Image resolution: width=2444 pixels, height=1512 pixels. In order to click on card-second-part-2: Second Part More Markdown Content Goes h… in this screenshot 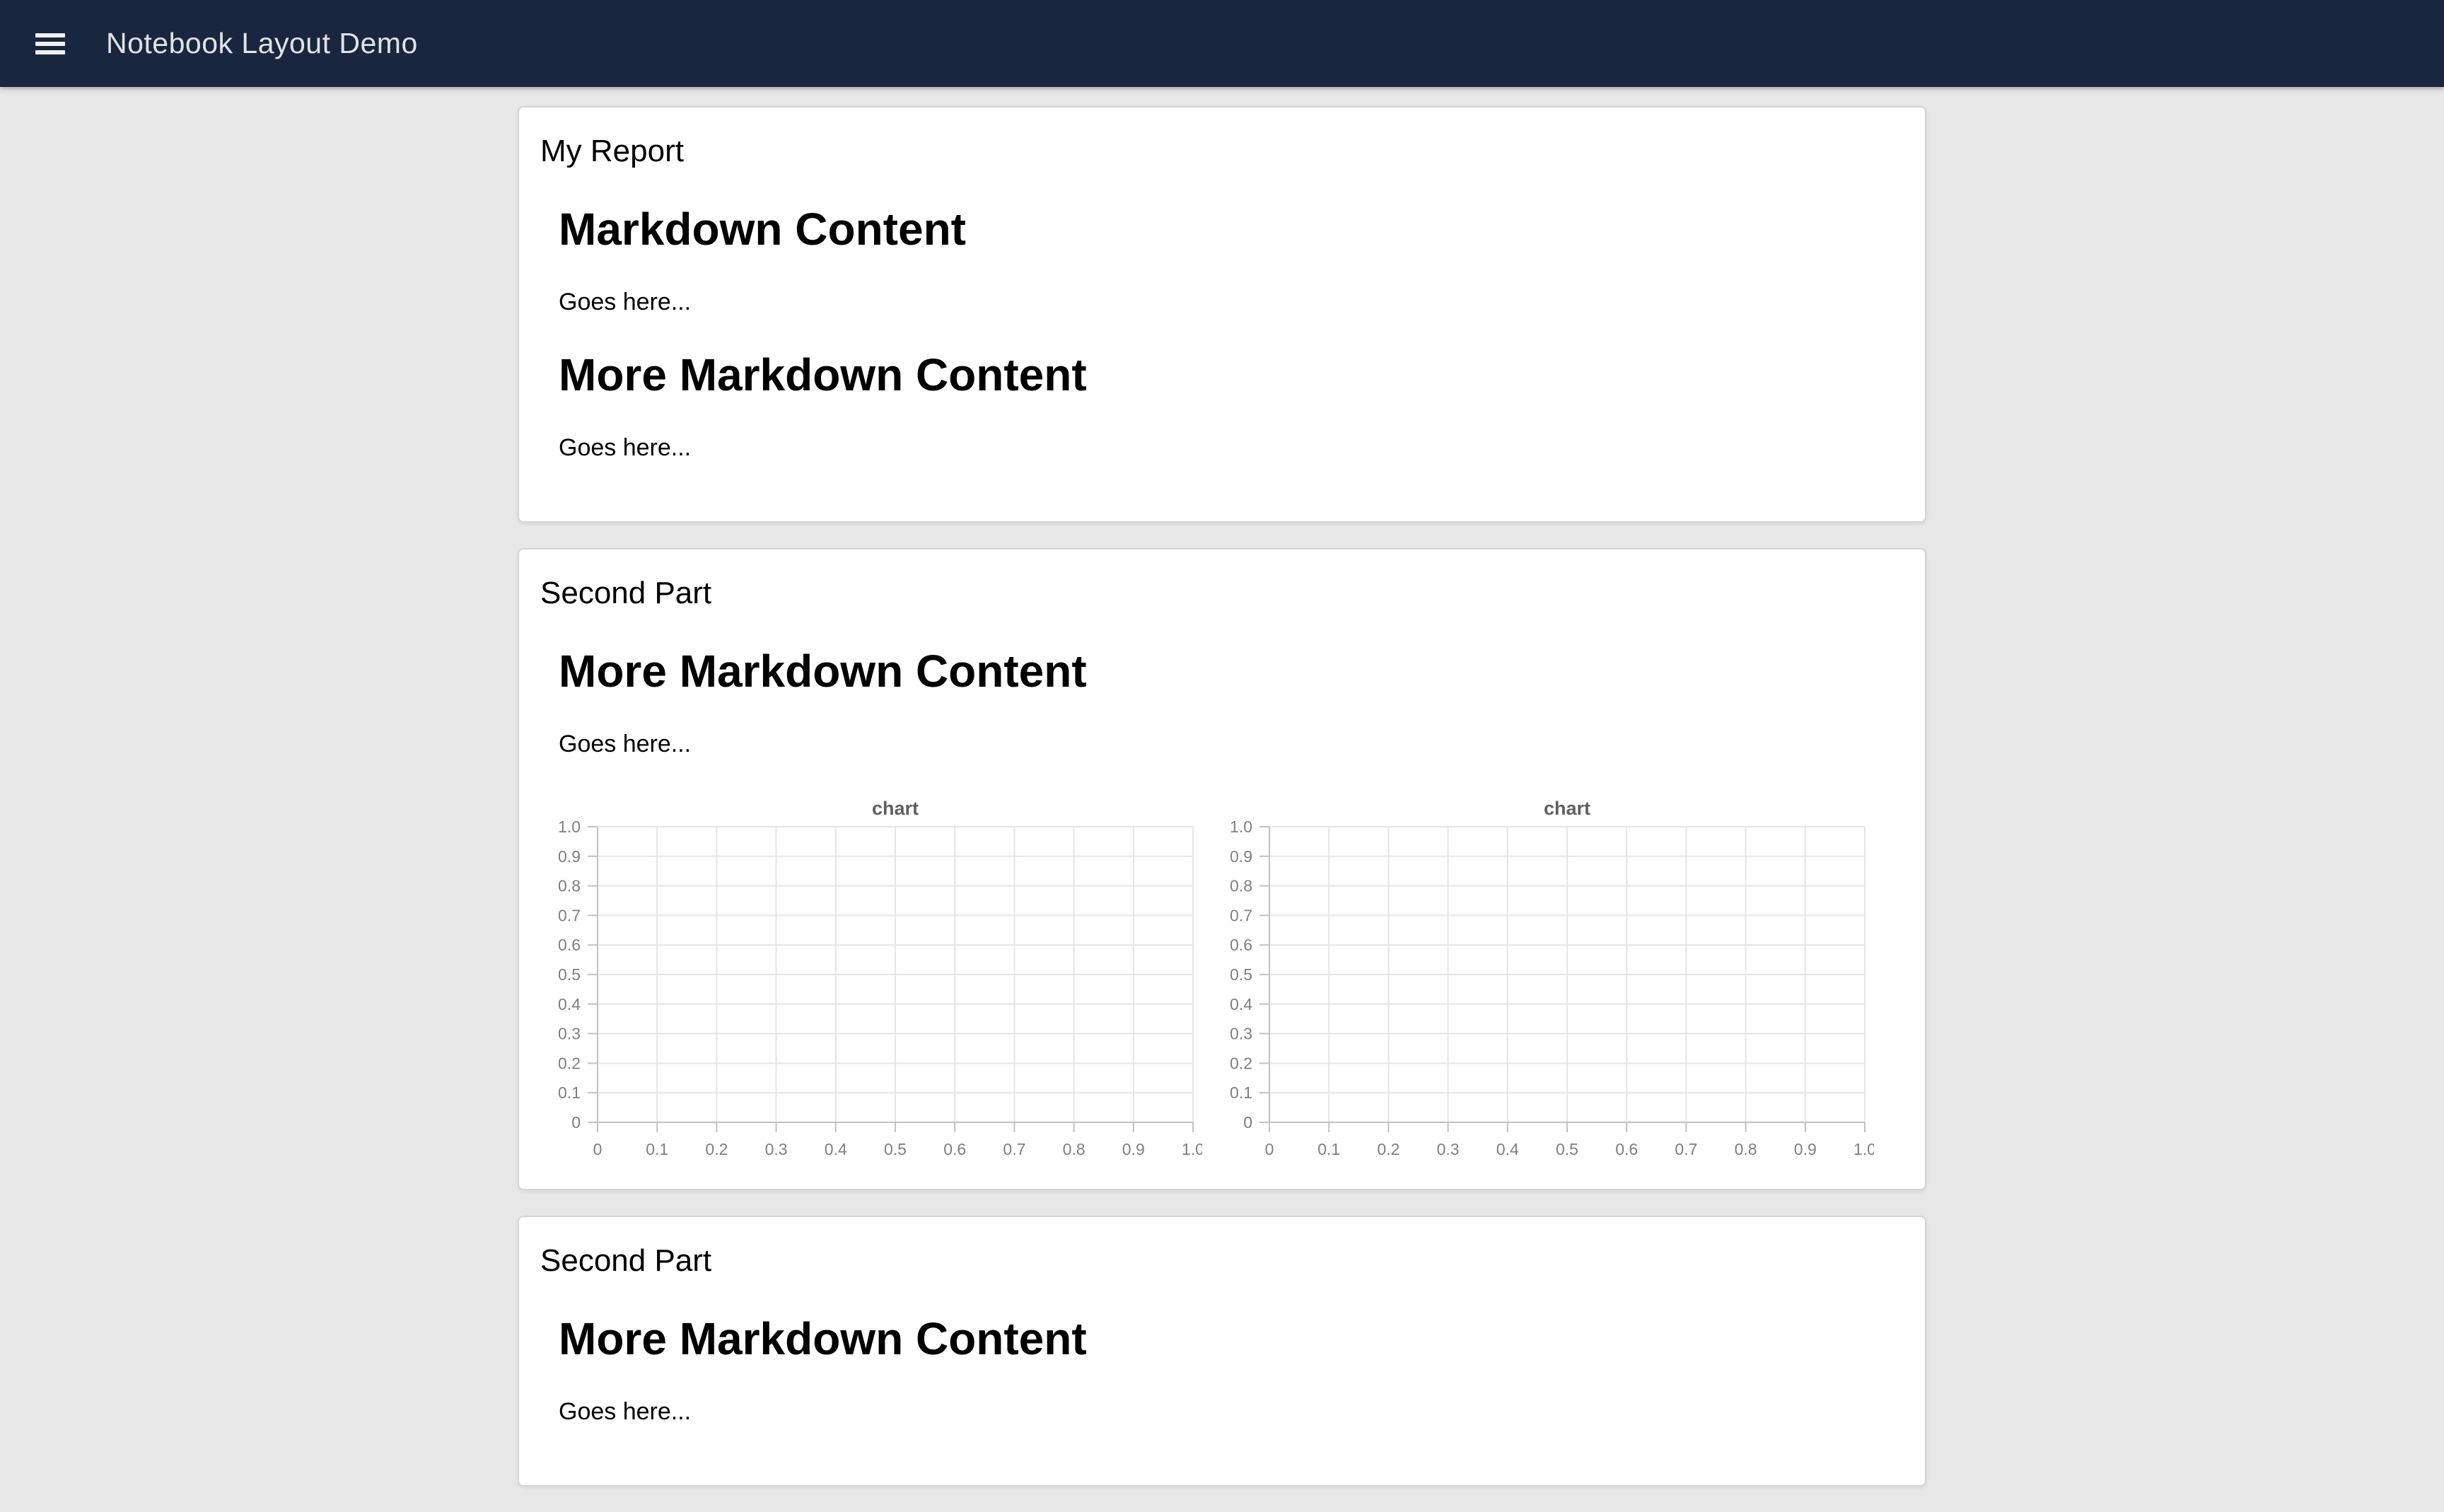, I will do `click(1222, 1351)`.